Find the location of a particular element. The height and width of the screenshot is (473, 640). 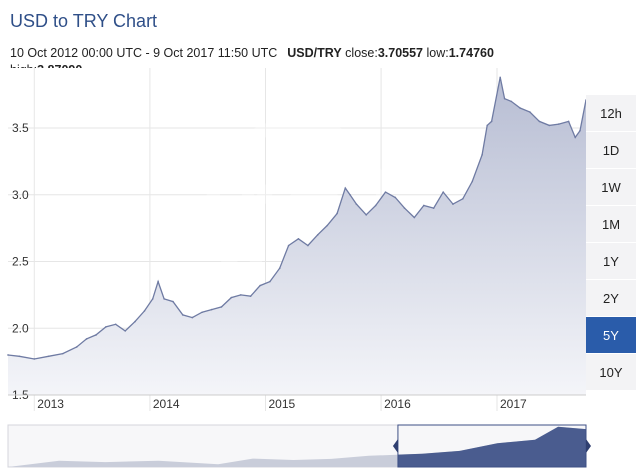

x-tick-label: 2016 is located at coordinates (397, 404).